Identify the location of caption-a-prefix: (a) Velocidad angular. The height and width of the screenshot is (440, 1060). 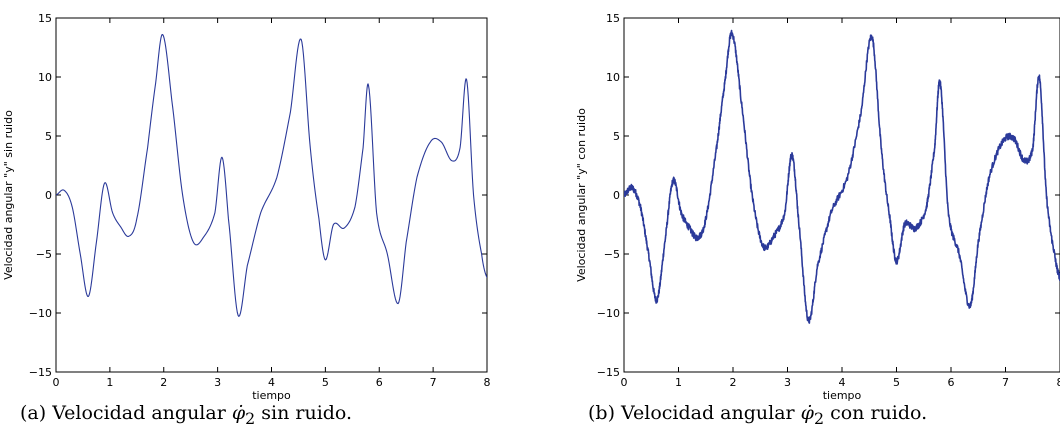
(126, 413).